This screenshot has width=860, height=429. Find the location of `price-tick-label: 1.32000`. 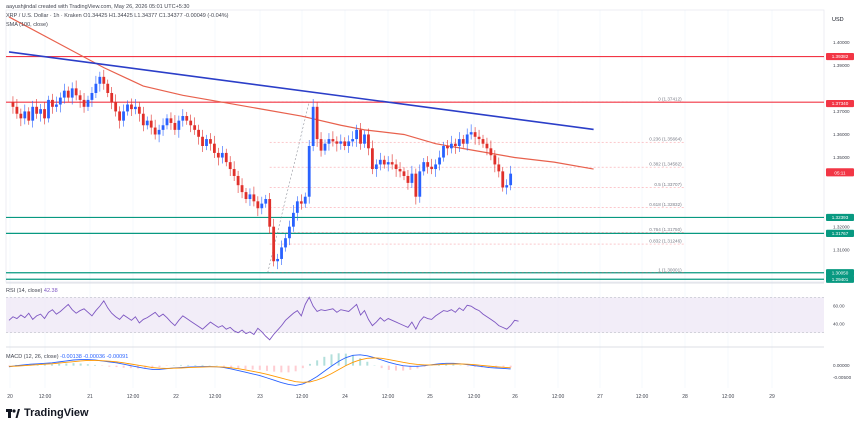

price-tick-label: 1.32000 is located at coordinates (841, 226).